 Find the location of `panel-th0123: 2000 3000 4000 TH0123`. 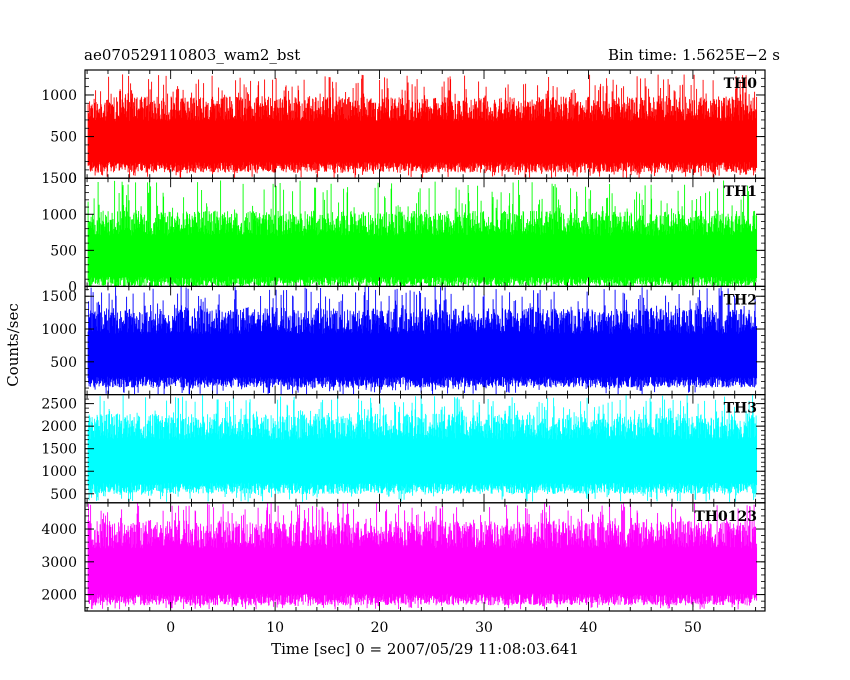

panel-th0123: 2000 3000 4000 TH0123 is located at coordinates (403, 557).